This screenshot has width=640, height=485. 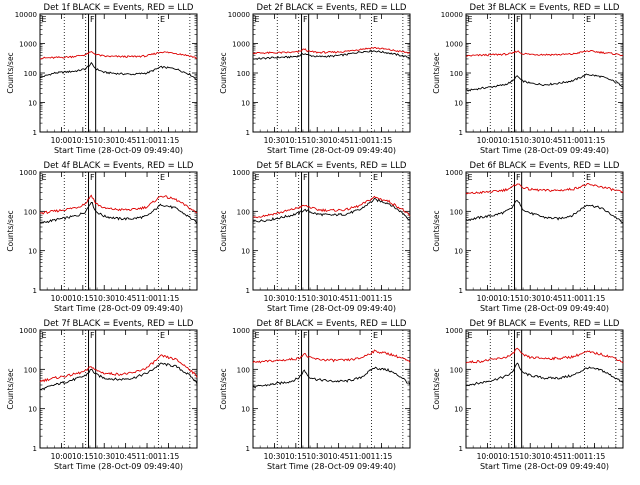 What do you see at coordinates (119, 8) in the screenshot?
I see `panel-title: Det 1f BLACK = Events, RED = LLD` at bounding box center [119, 8].